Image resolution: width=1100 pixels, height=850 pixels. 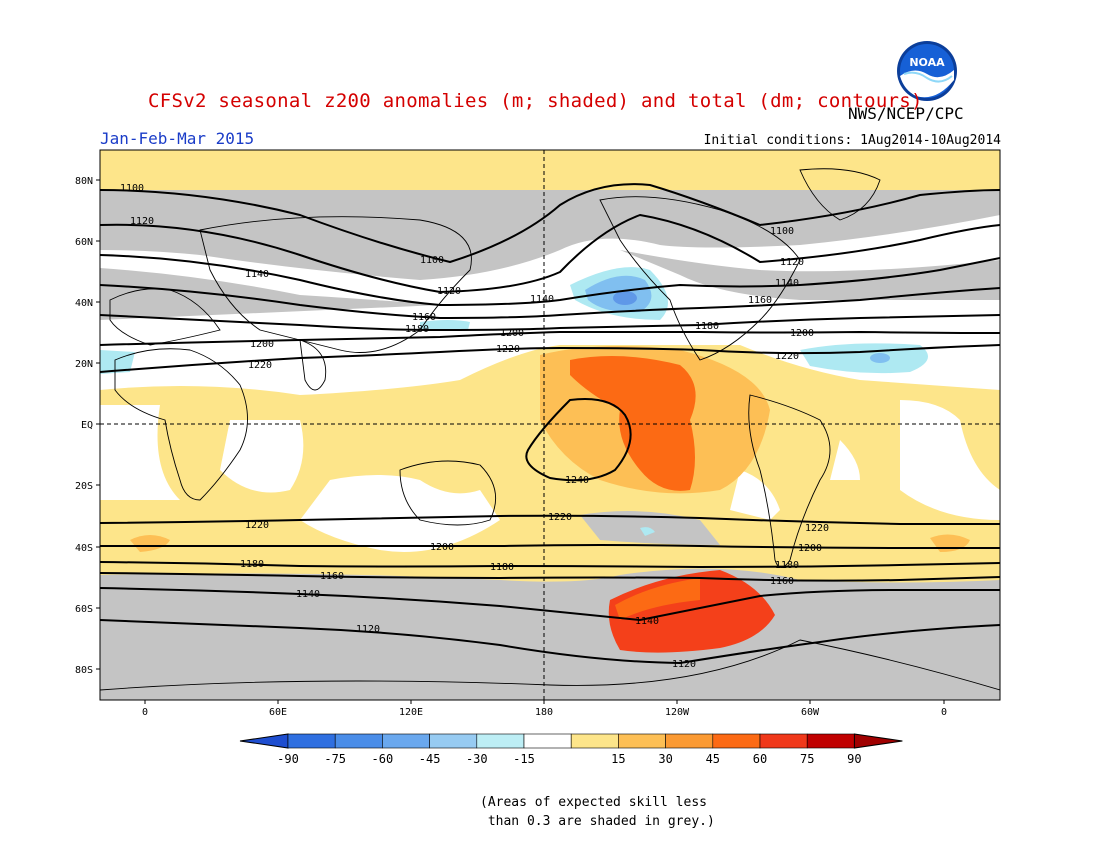 I want to click on lat-label: 40N, so click(x=84, y=303).